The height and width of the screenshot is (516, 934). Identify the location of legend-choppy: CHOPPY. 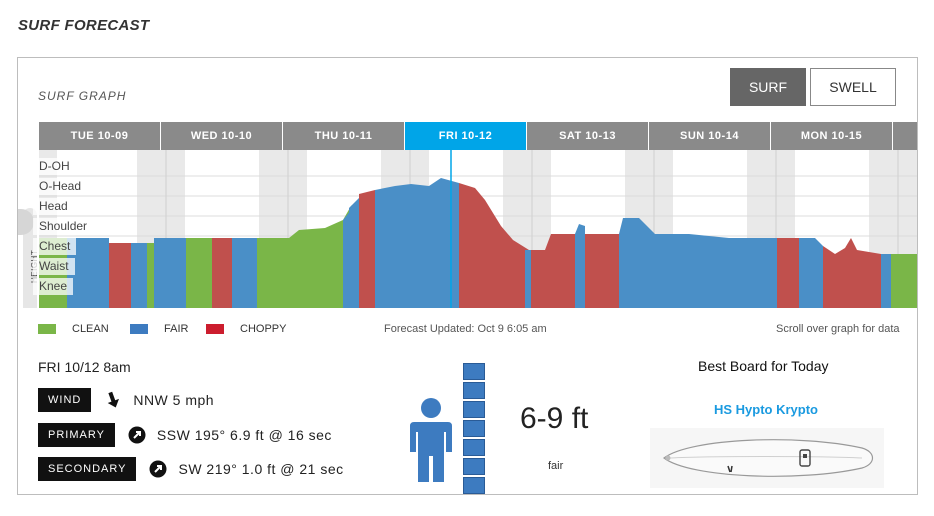
(246, 329).